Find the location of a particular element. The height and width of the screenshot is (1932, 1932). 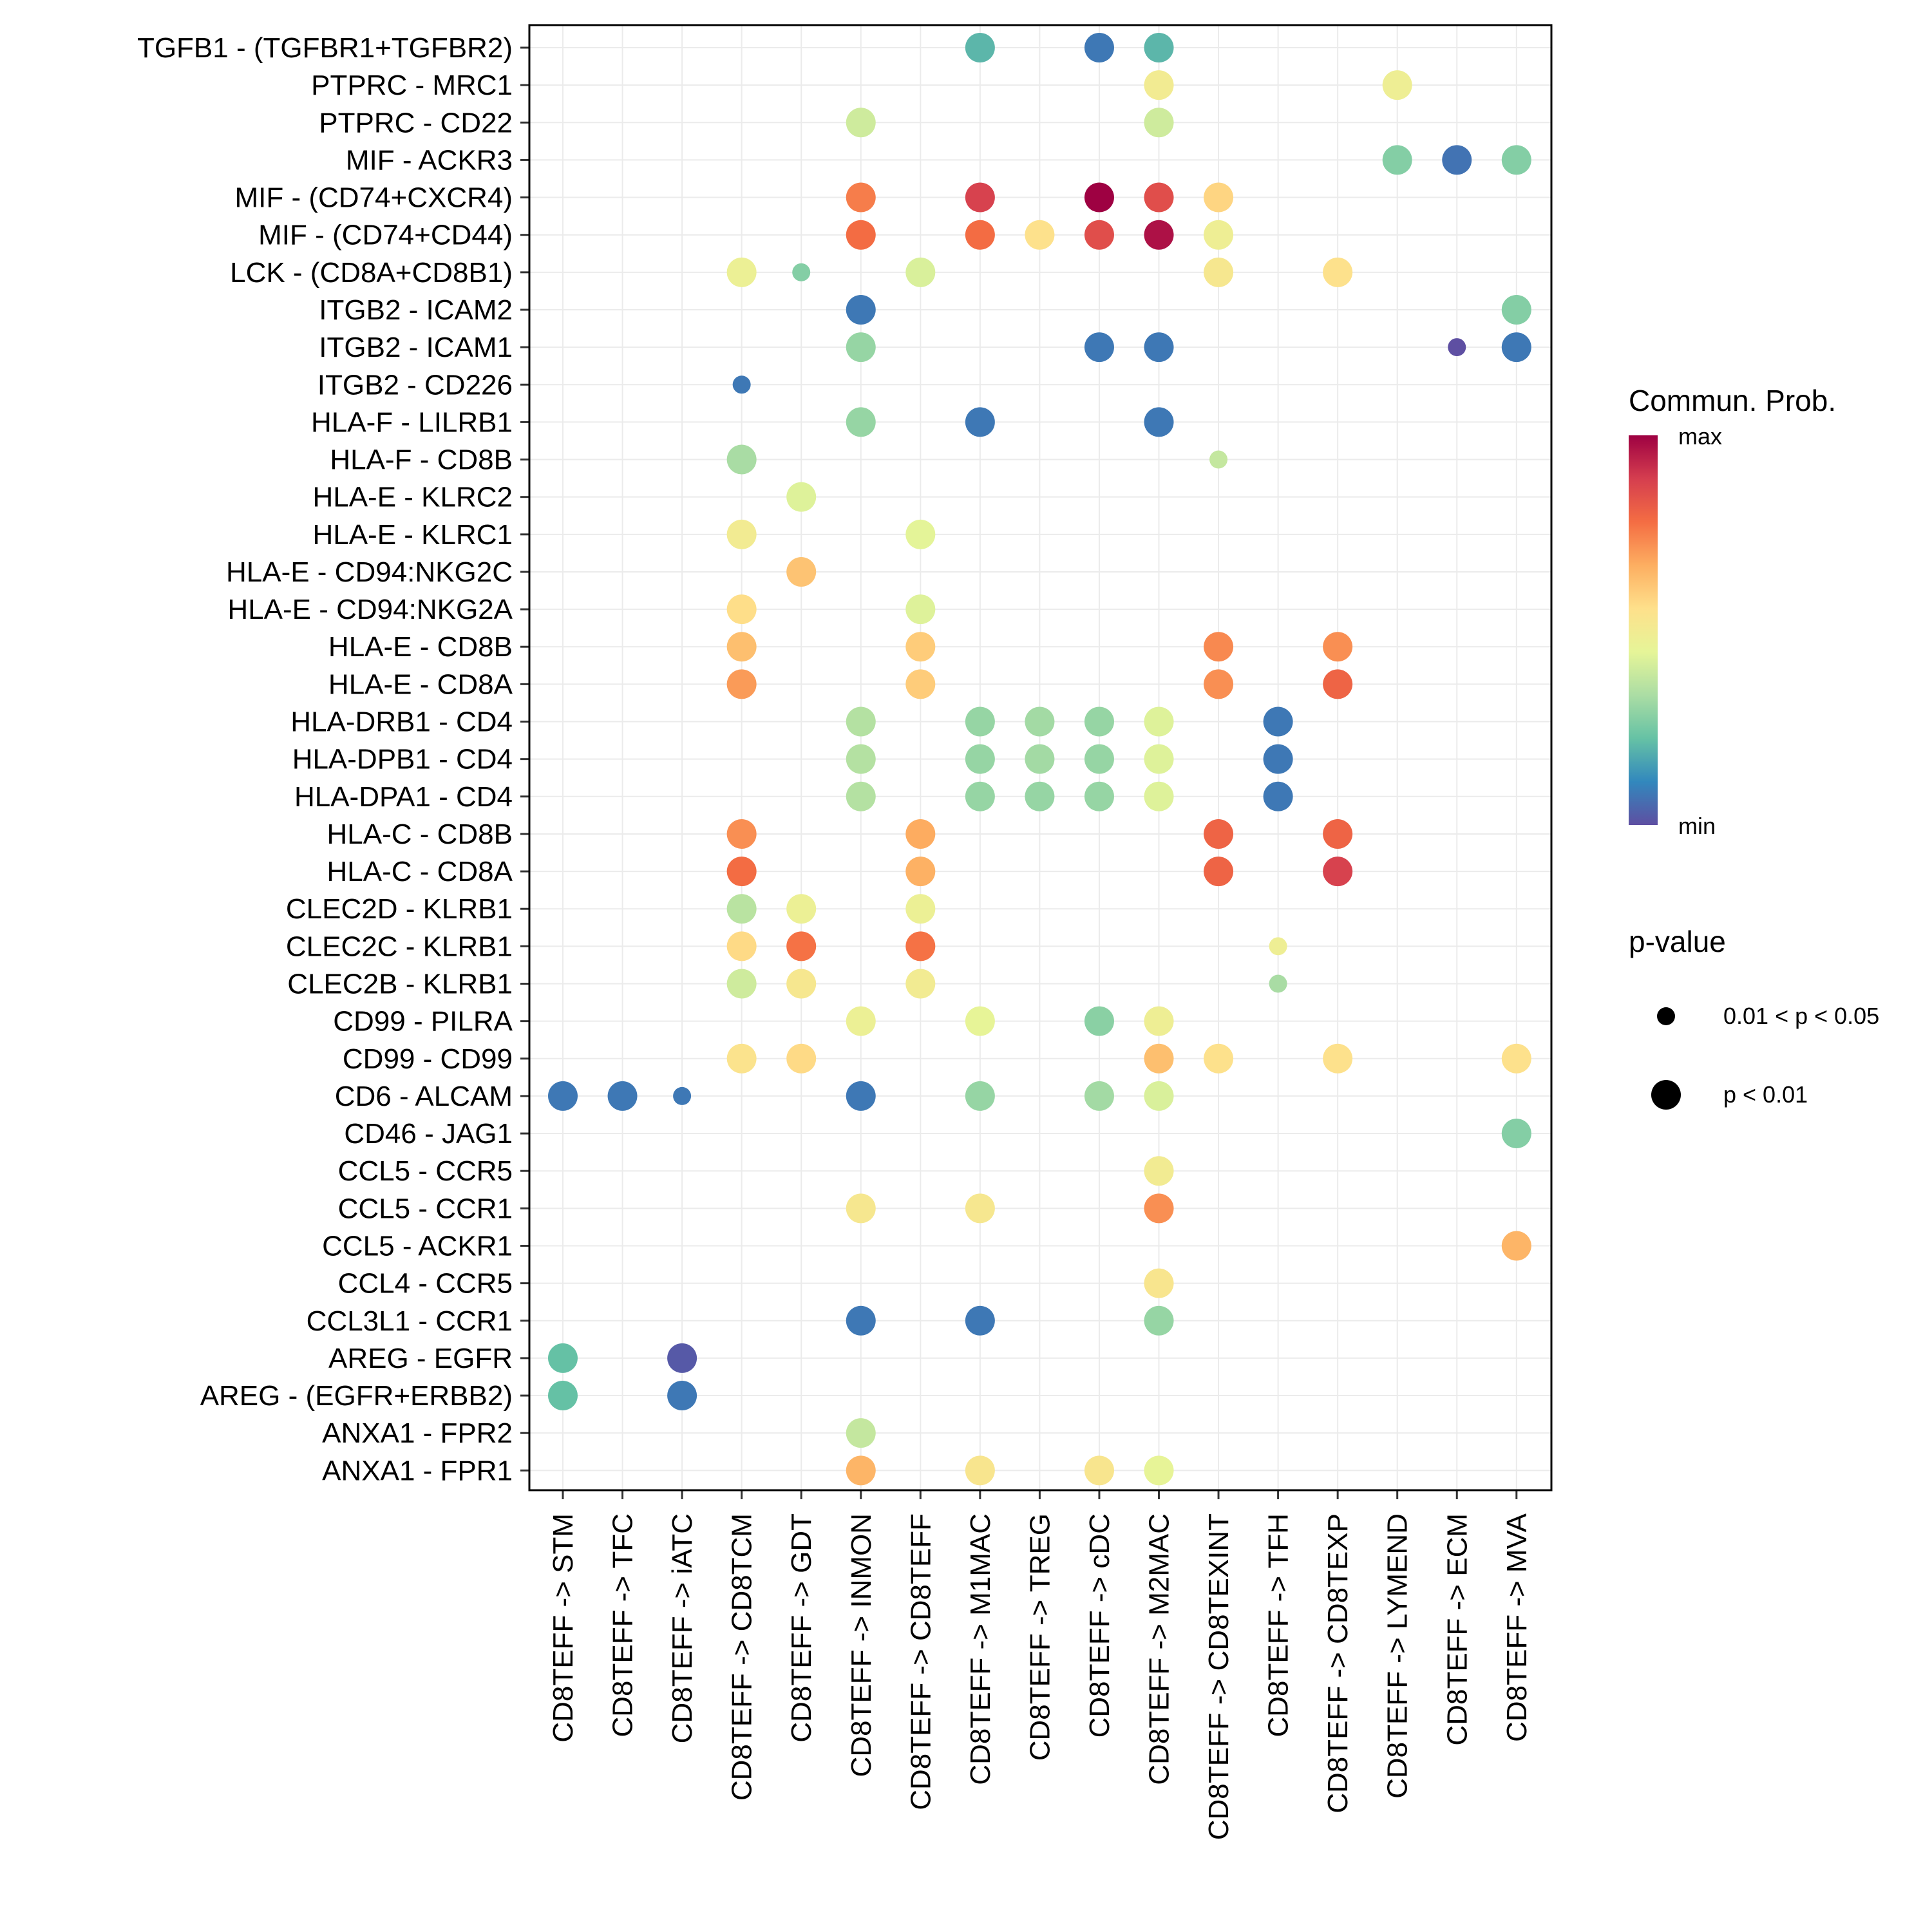

y-tick-label: LCK - (CD8A+CD8B1) is located at coordinates (371, 273).